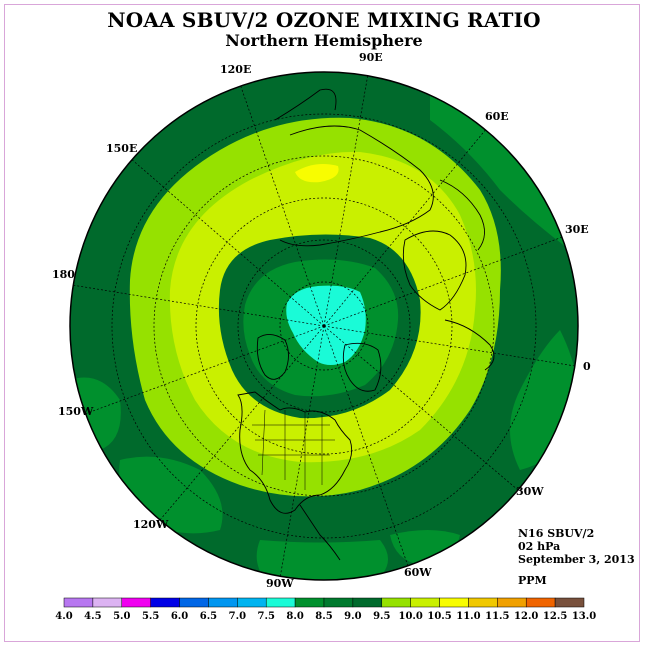 Image resolution: width=648 pixels, height=648 pixels. Describe the element at coordinates (150, 616) in the screenshot. I see `colorbar-tick-label: 5.5` at that location.